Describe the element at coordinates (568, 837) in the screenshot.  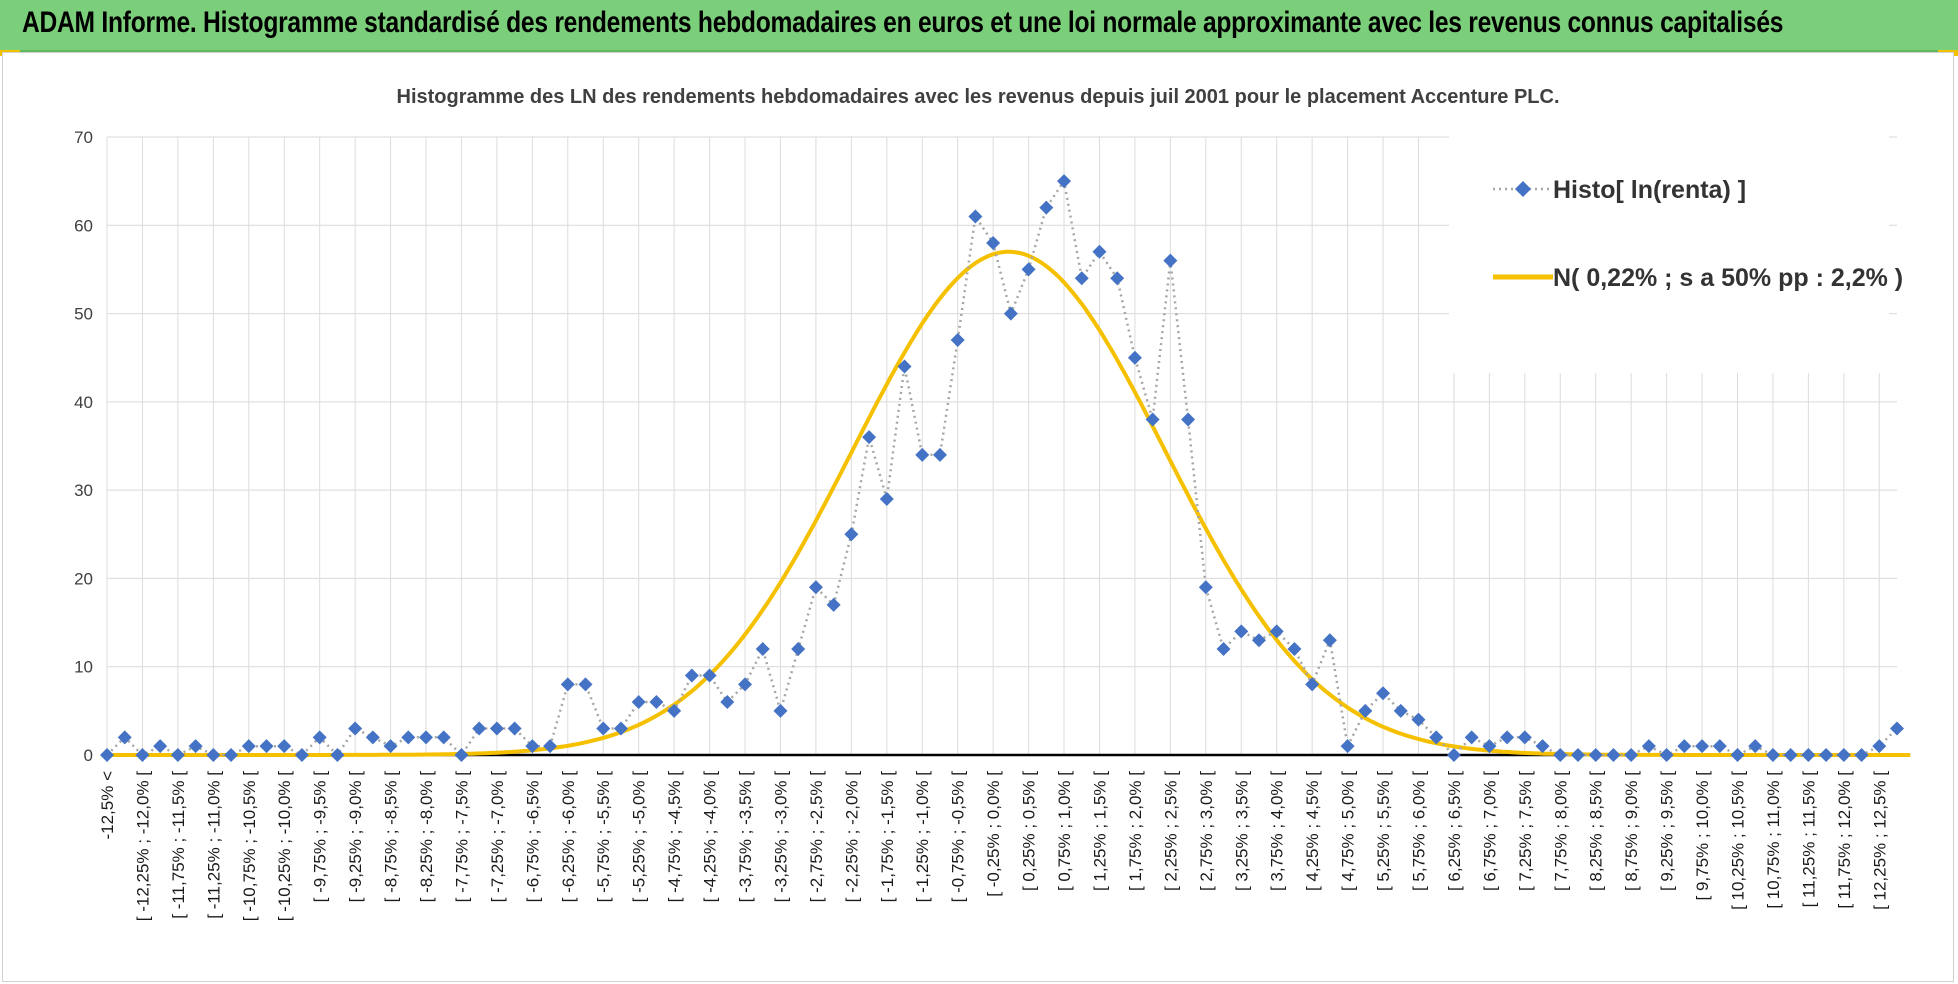
I see `x-category-label: [ -6,25% ; -6,0% [` at that location.